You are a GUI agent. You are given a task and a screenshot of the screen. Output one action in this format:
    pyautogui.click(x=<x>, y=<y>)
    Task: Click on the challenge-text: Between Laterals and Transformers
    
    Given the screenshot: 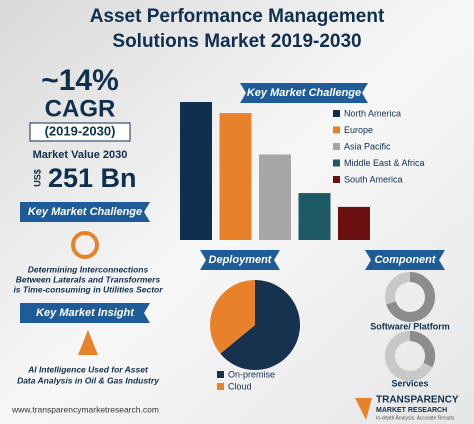 What is the action you would take?
    pyautogui.click(x=88, y=279)
    